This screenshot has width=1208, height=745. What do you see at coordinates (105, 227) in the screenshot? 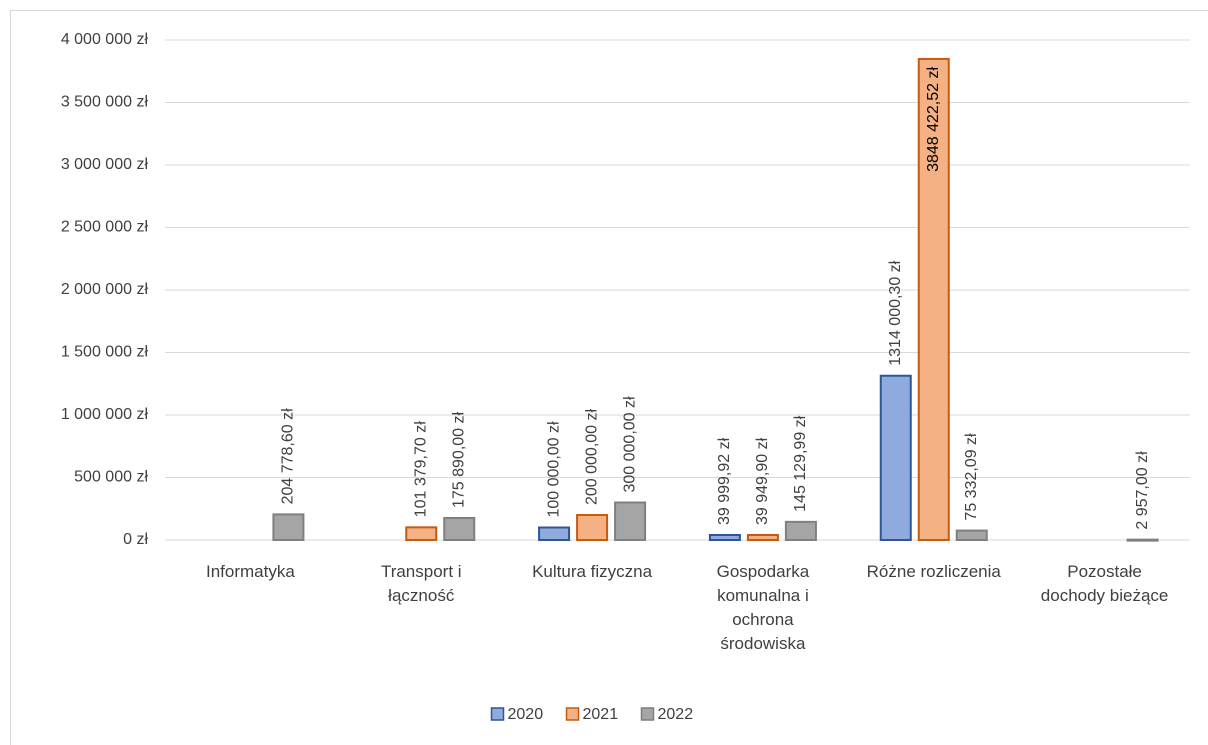
I see `y-tick-label: 2 500 000 zł` at bounding box center [105, 227].